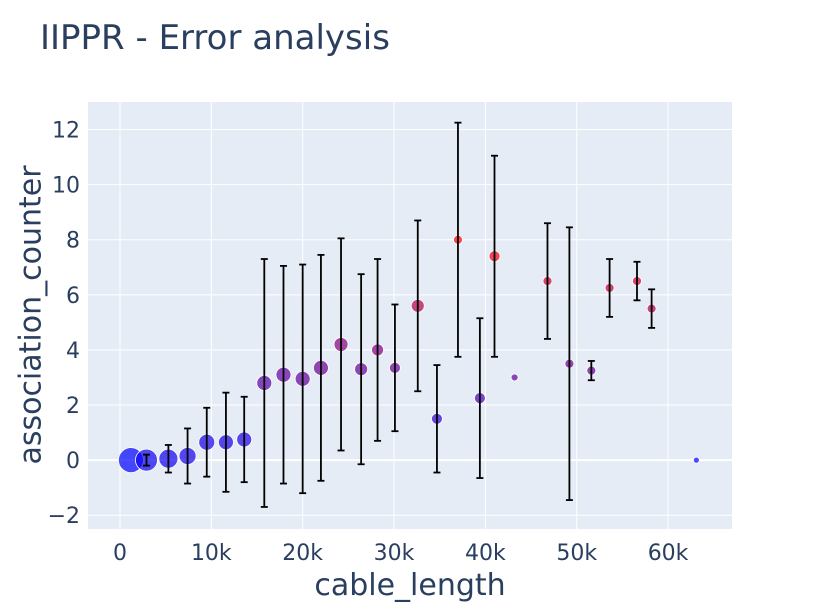 The image size is (814, 611). I want to click on y-tick-label: 2, so click(73, 406).